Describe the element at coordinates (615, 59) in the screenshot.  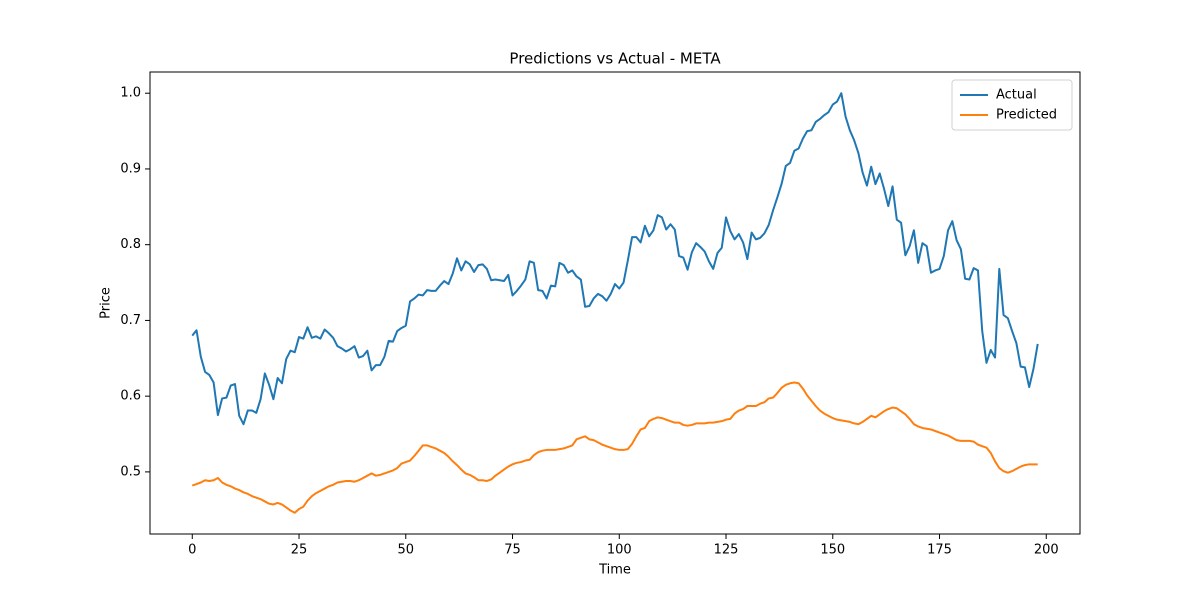
I see `chart-title: Predictions vs Actual - META` at that location.